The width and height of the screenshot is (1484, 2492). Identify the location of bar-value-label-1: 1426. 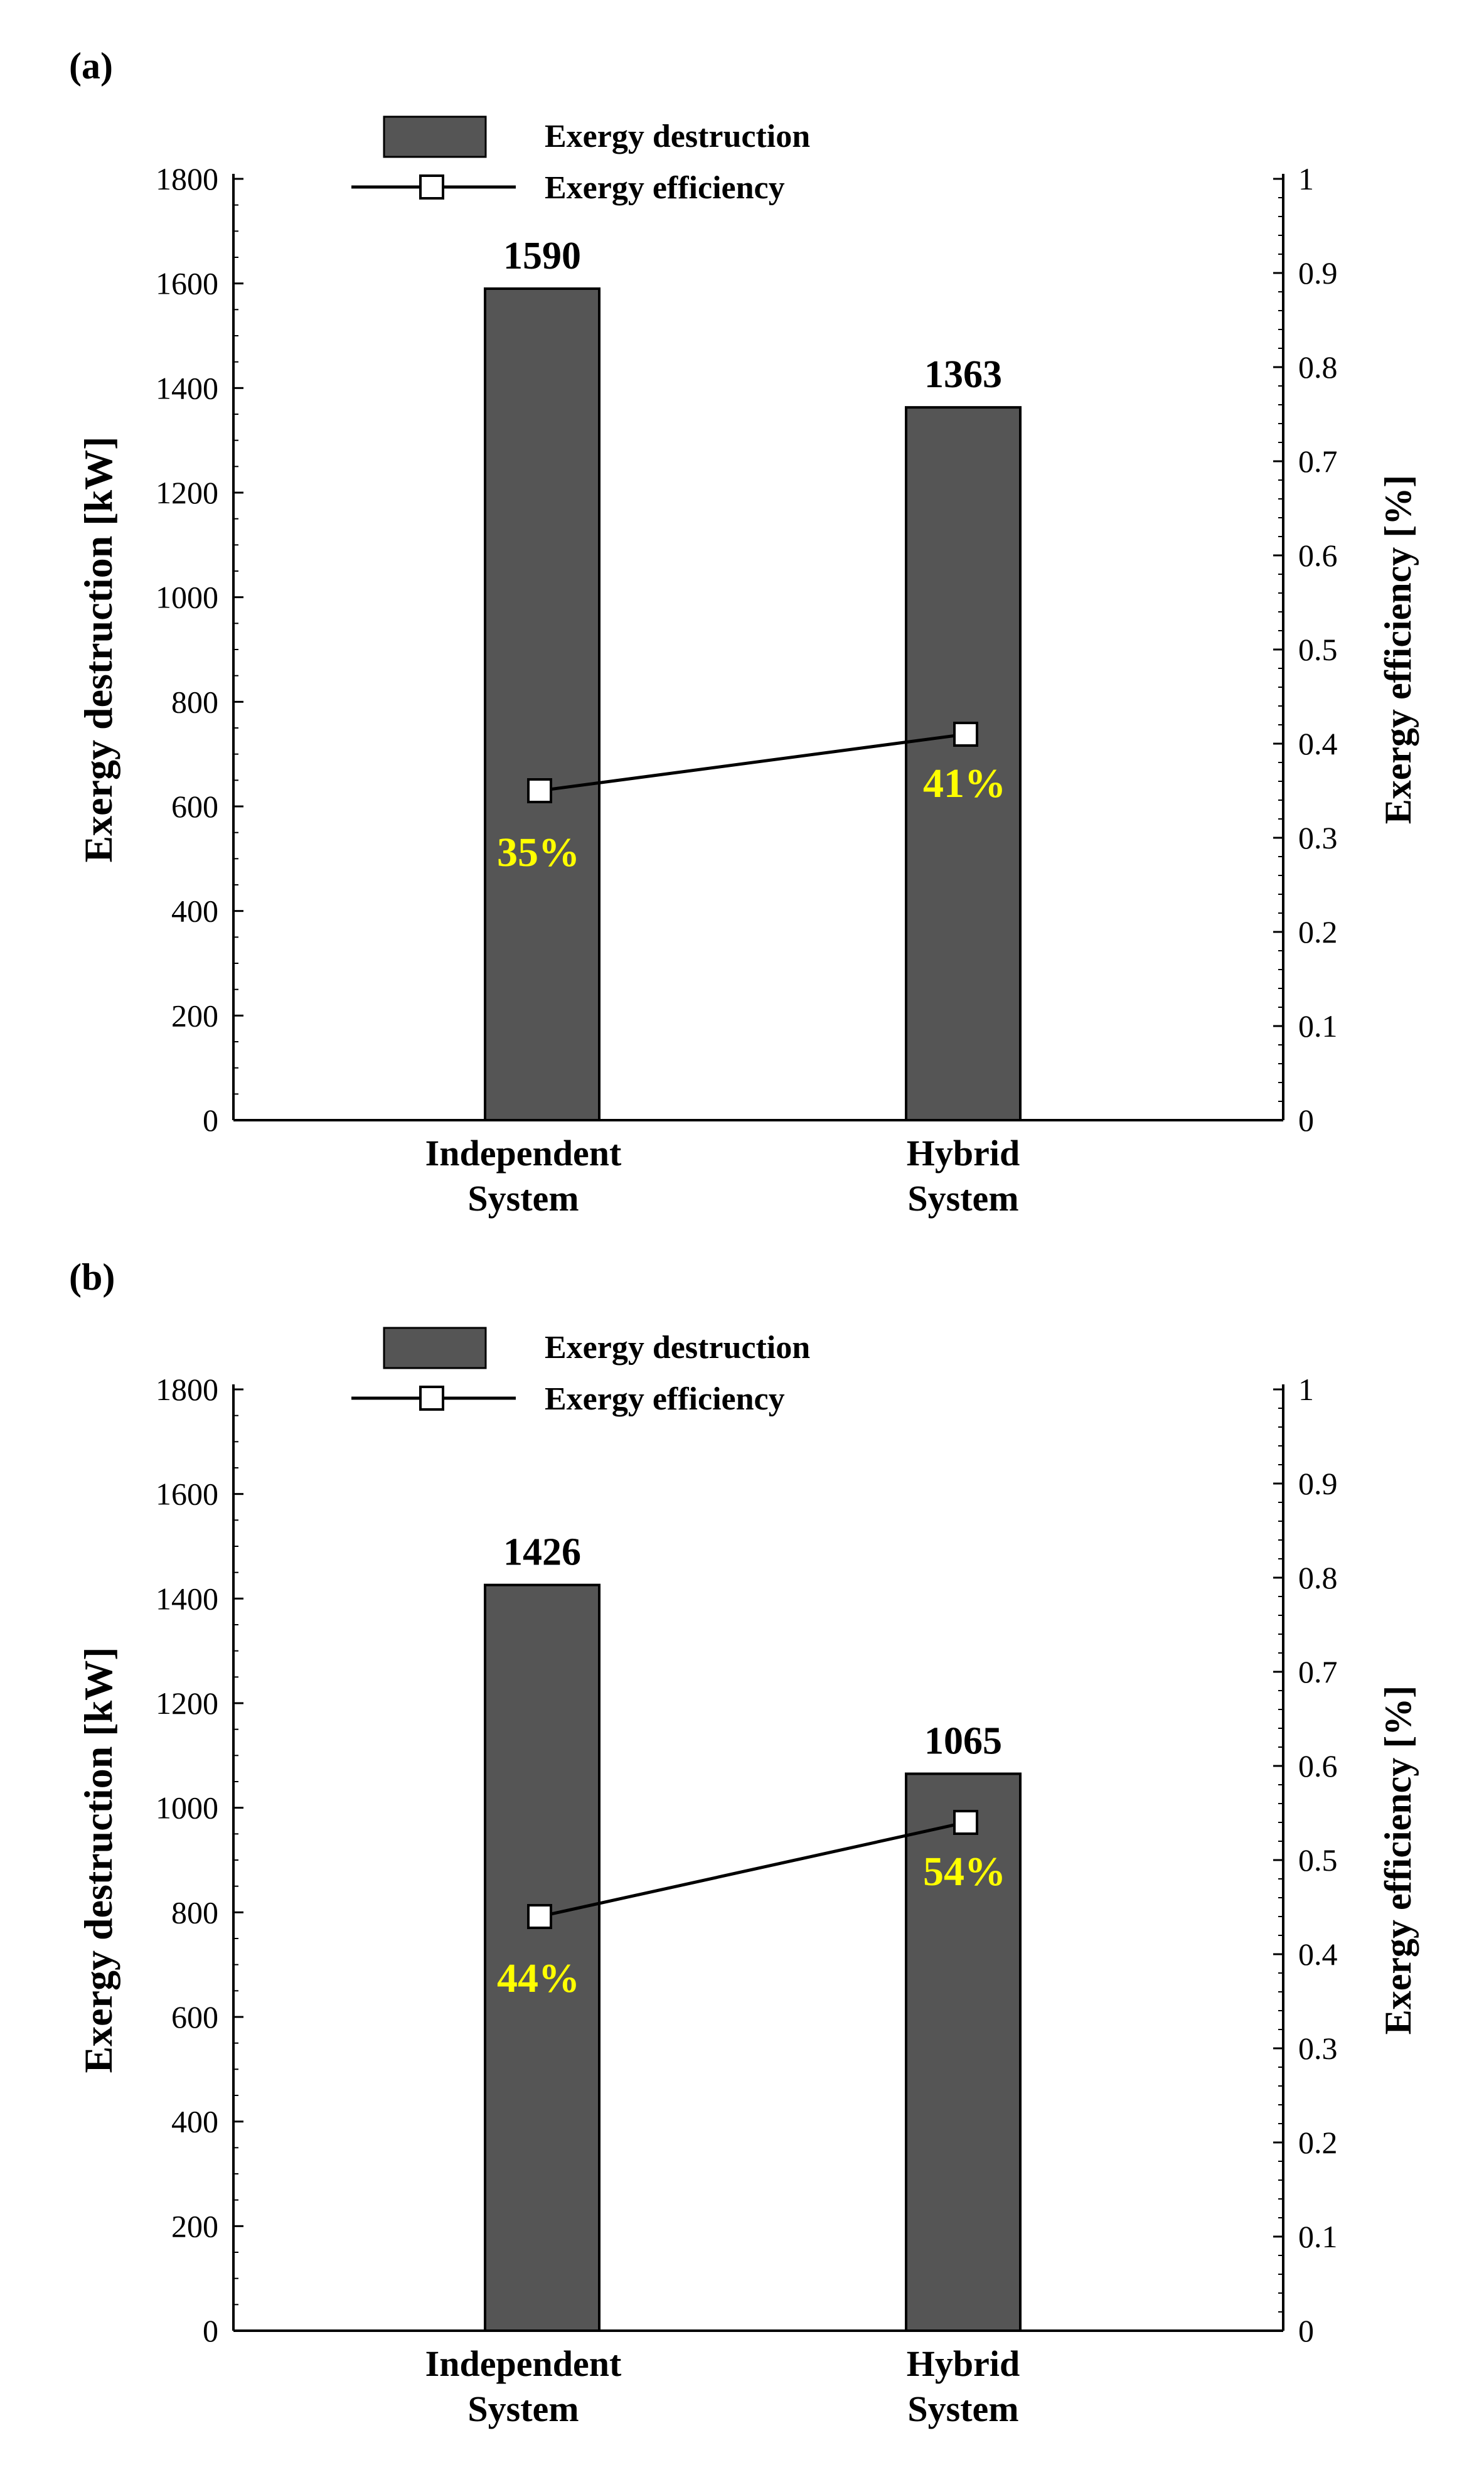
(542, 1553).